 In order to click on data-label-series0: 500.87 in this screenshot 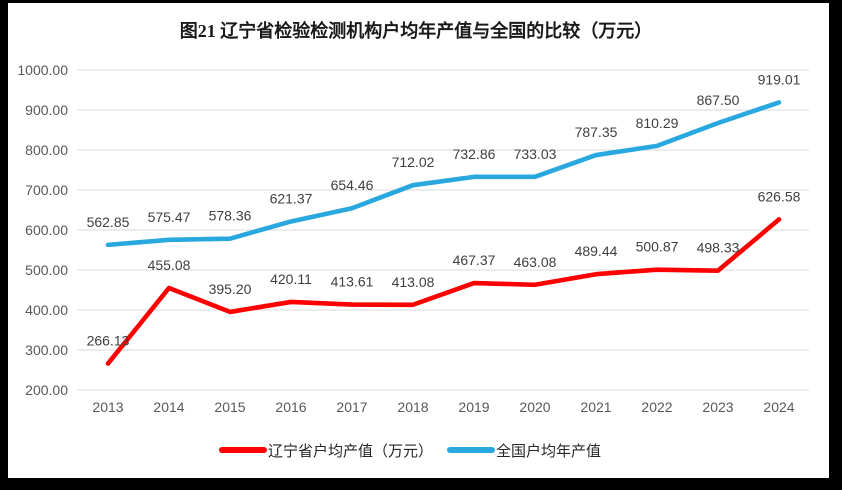, I will do `click(657, 247)`.